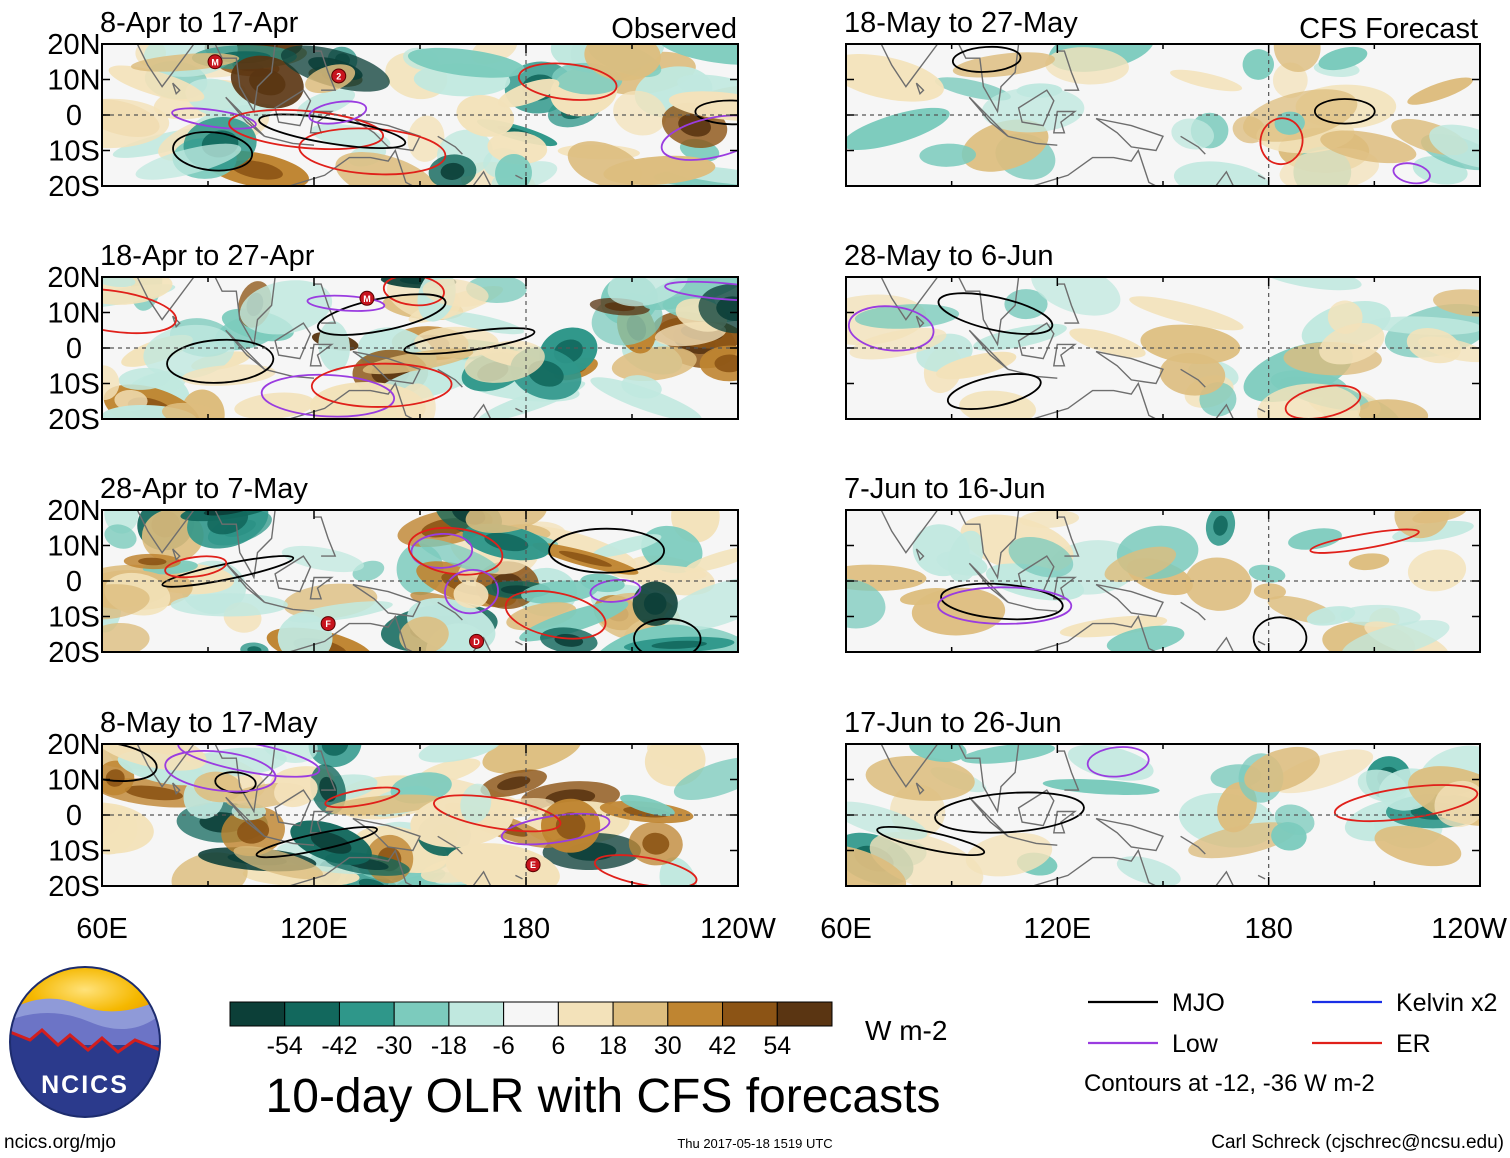 Image resolution: width=1510 pixels, height=1158 pixels. Describe the element at coordinates (1268, 929) in the screenshot. I see `x-tick-label: 180` at that location.